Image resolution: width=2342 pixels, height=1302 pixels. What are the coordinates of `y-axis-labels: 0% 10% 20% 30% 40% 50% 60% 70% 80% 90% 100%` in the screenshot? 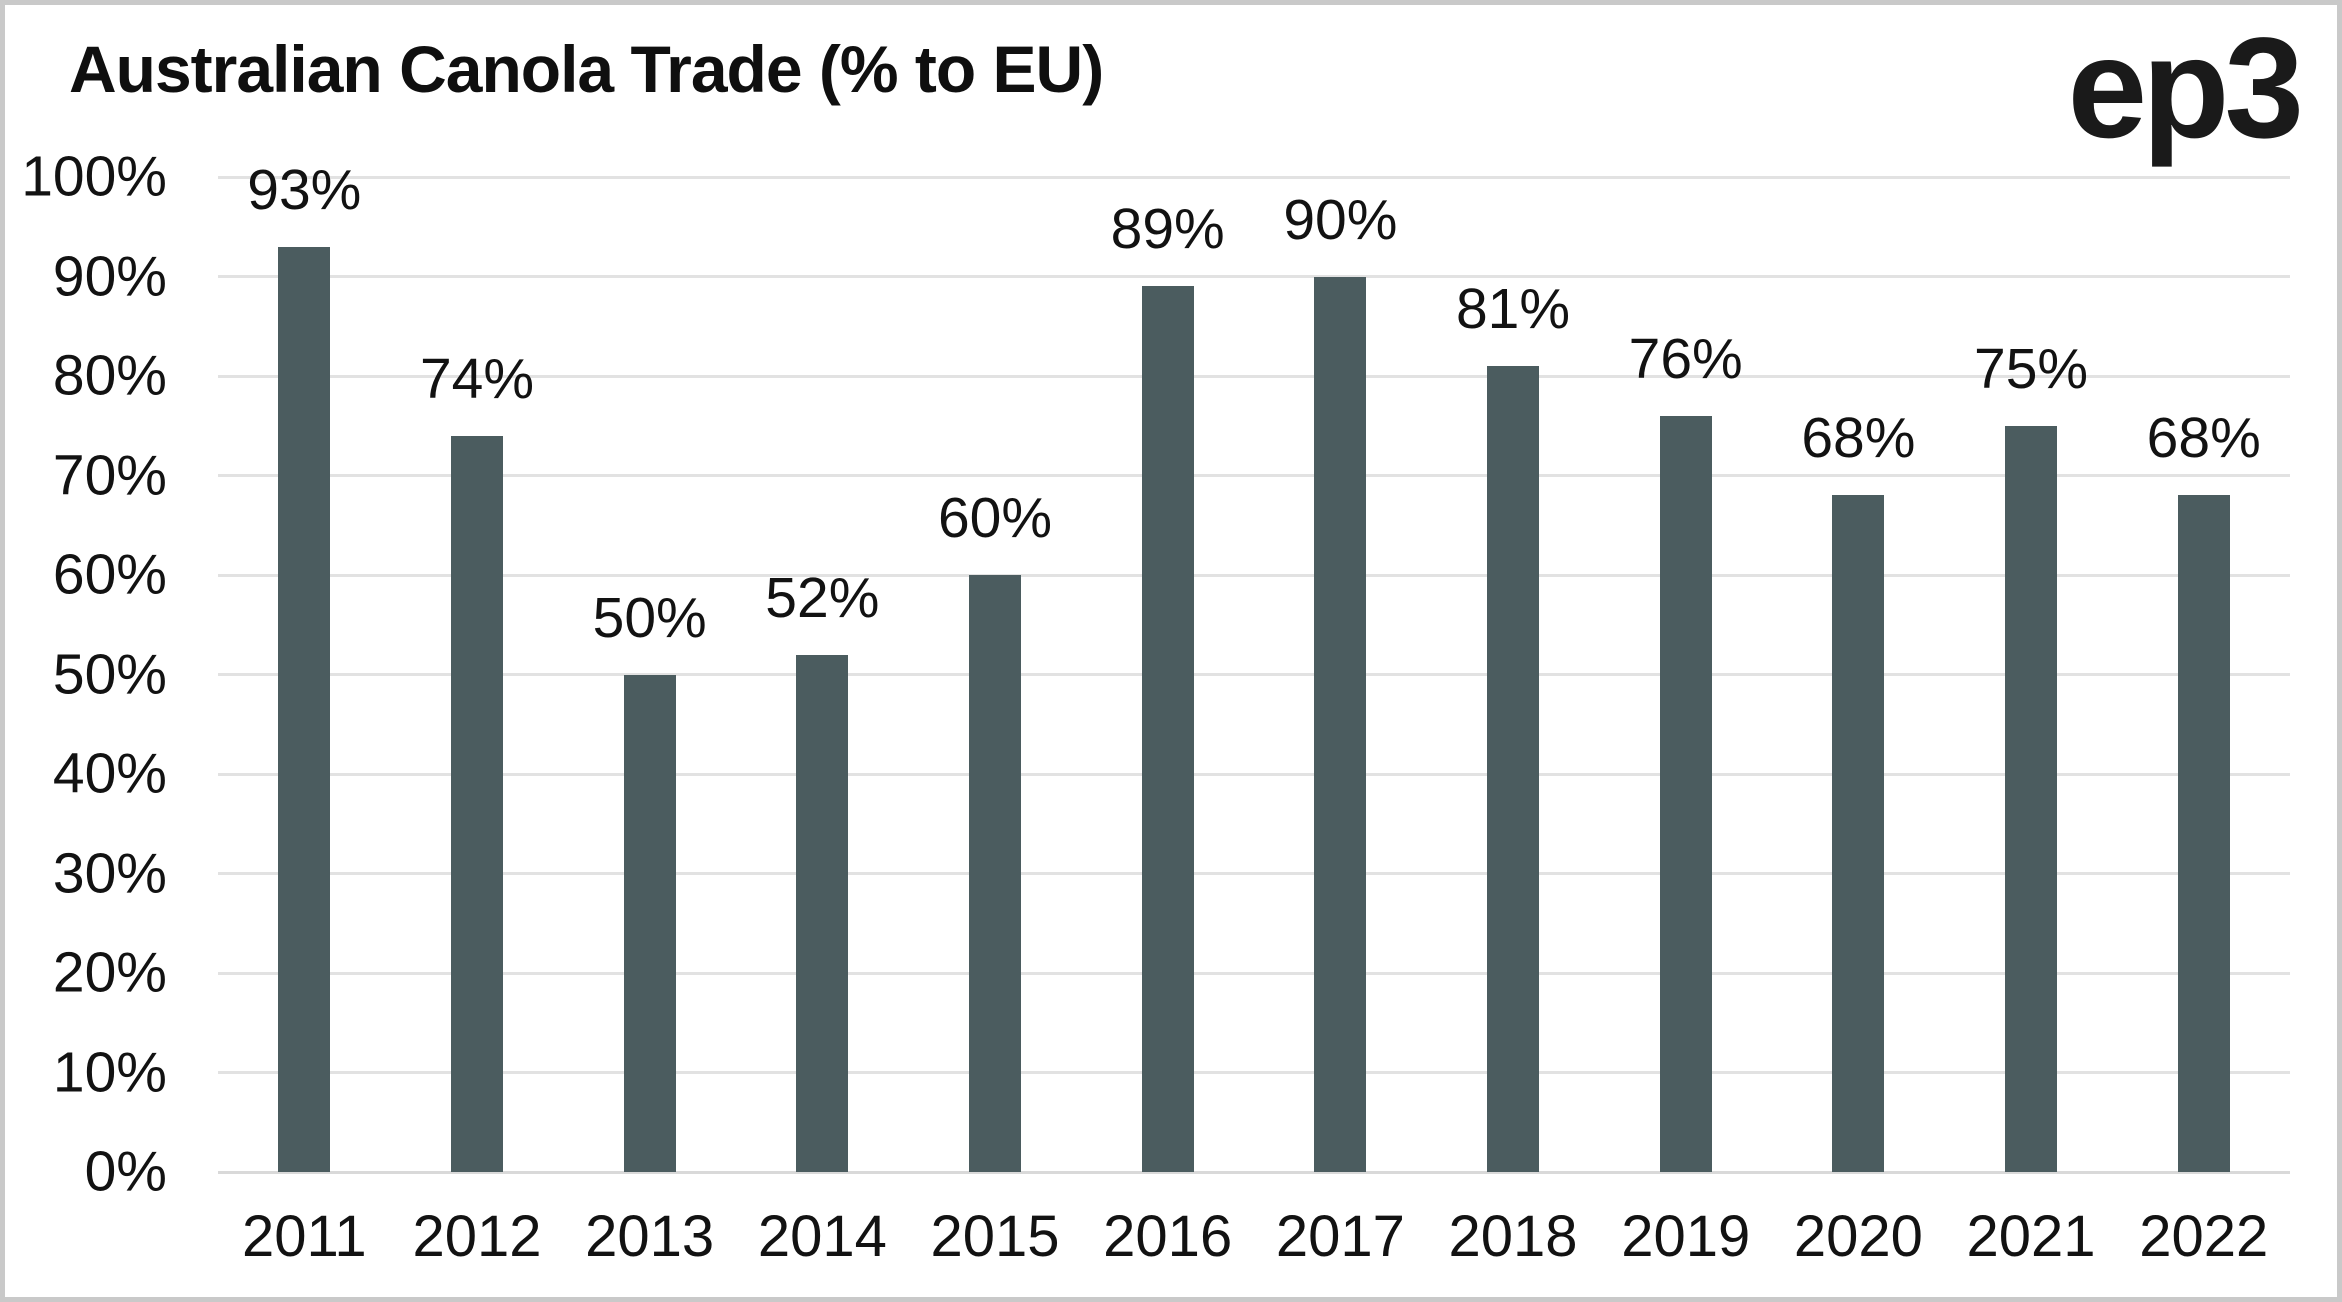 It's located at (86, 674).